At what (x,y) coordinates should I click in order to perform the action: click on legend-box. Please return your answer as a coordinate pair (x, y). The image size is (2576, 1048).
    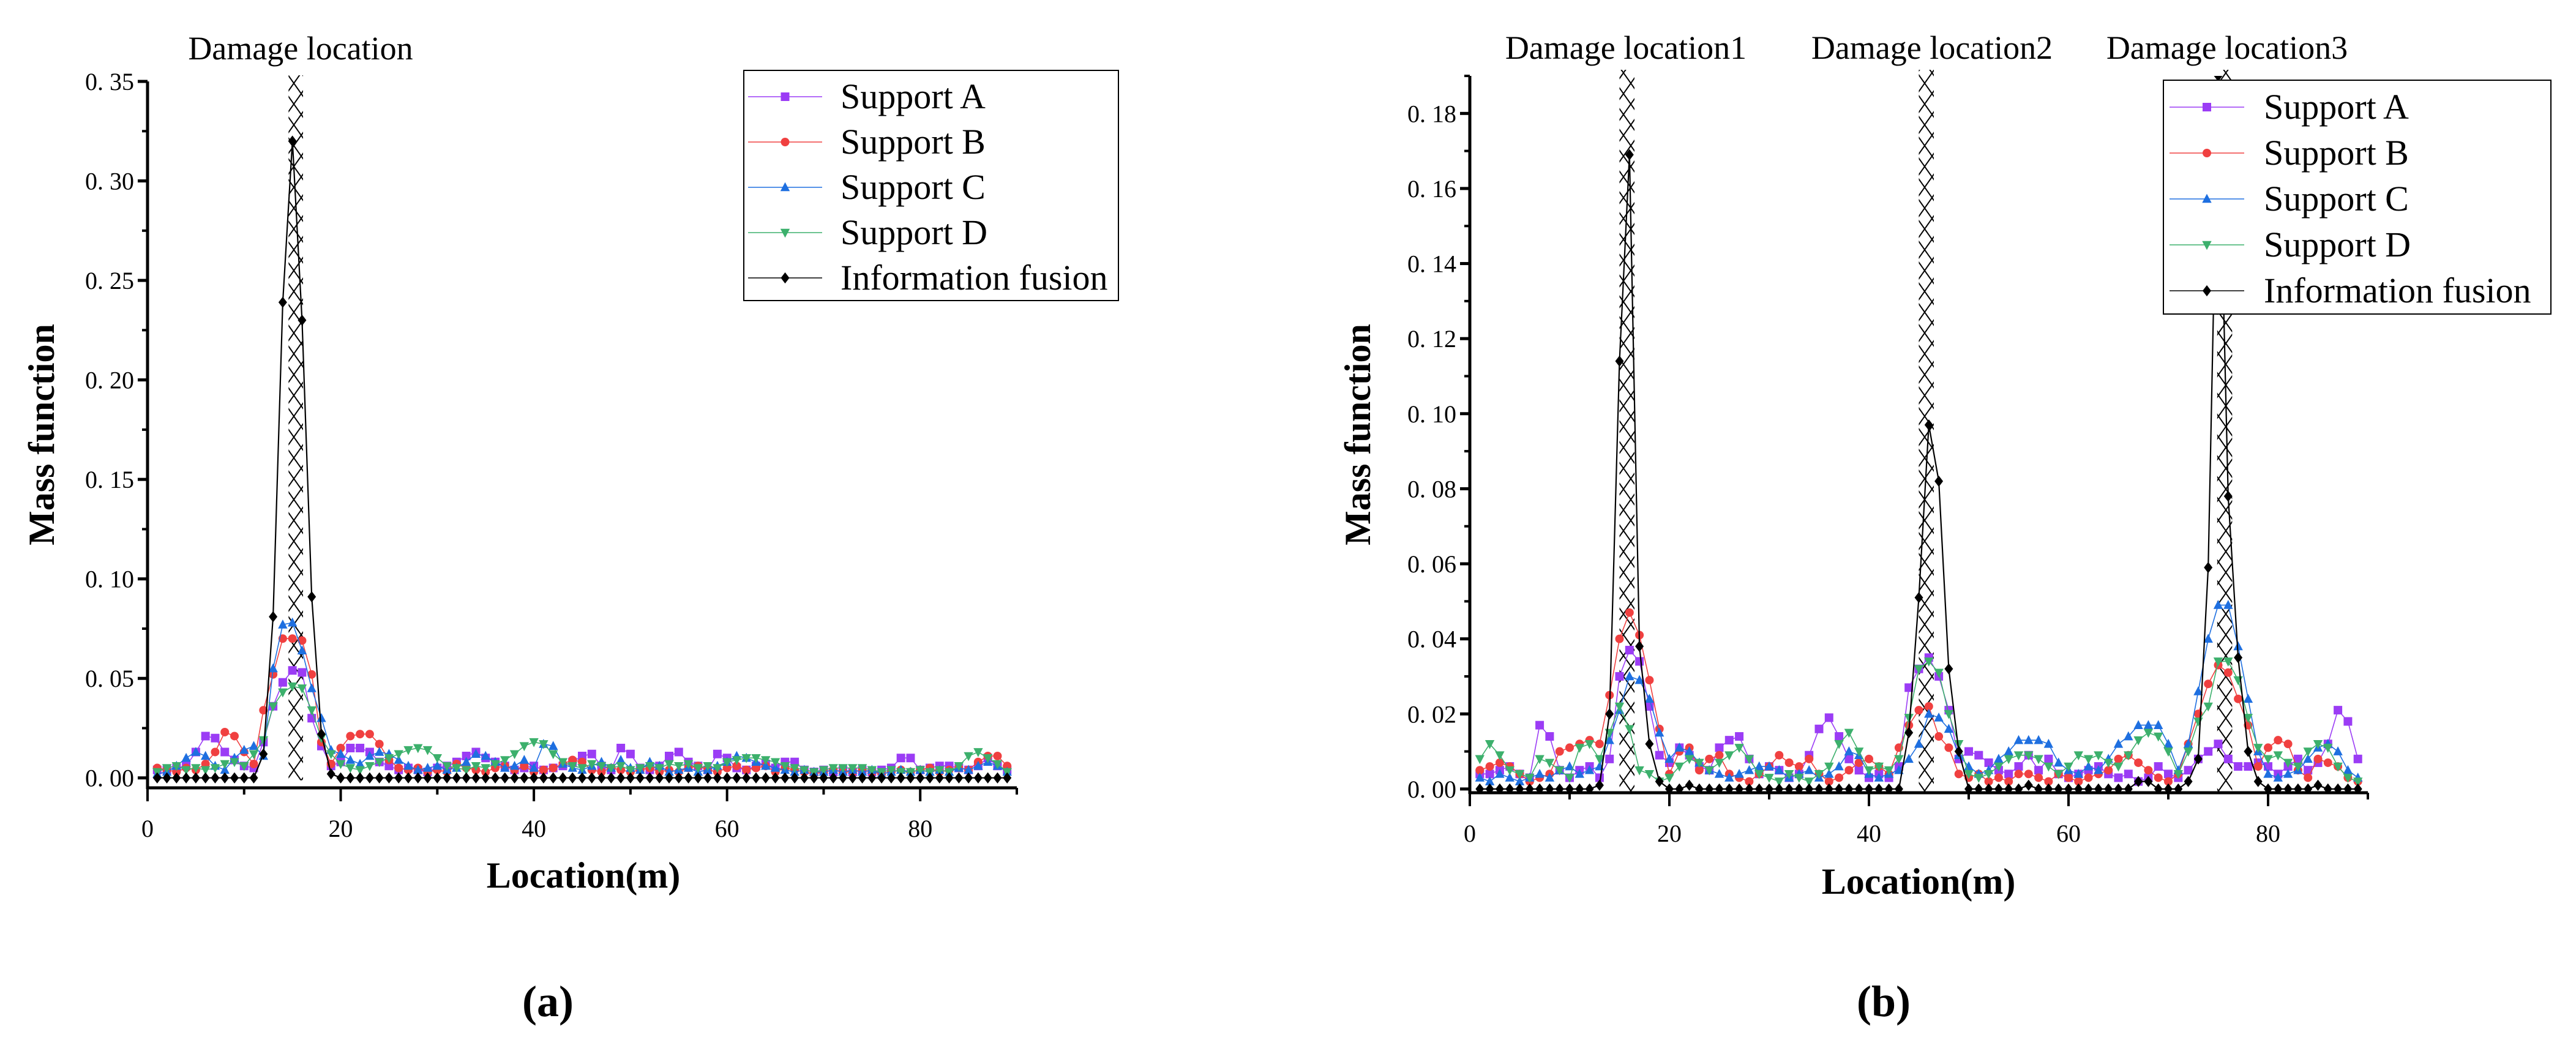
    Looking at the image, I should click on (931, 185).